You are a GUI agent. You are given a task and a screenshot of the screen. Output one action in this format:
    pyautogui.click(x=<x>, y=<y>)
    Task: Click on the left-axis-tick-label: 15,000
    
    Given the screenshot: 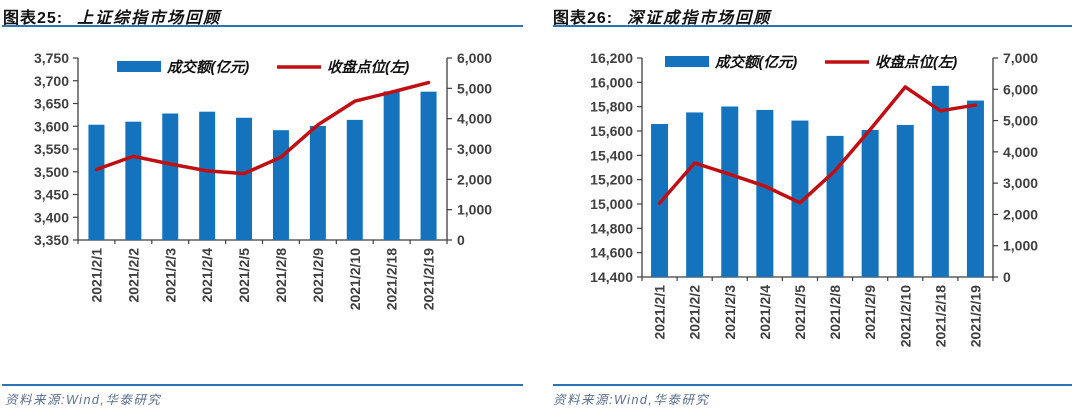 What is the action you would take?
    pyautogui.click(x=611, y=204)
    